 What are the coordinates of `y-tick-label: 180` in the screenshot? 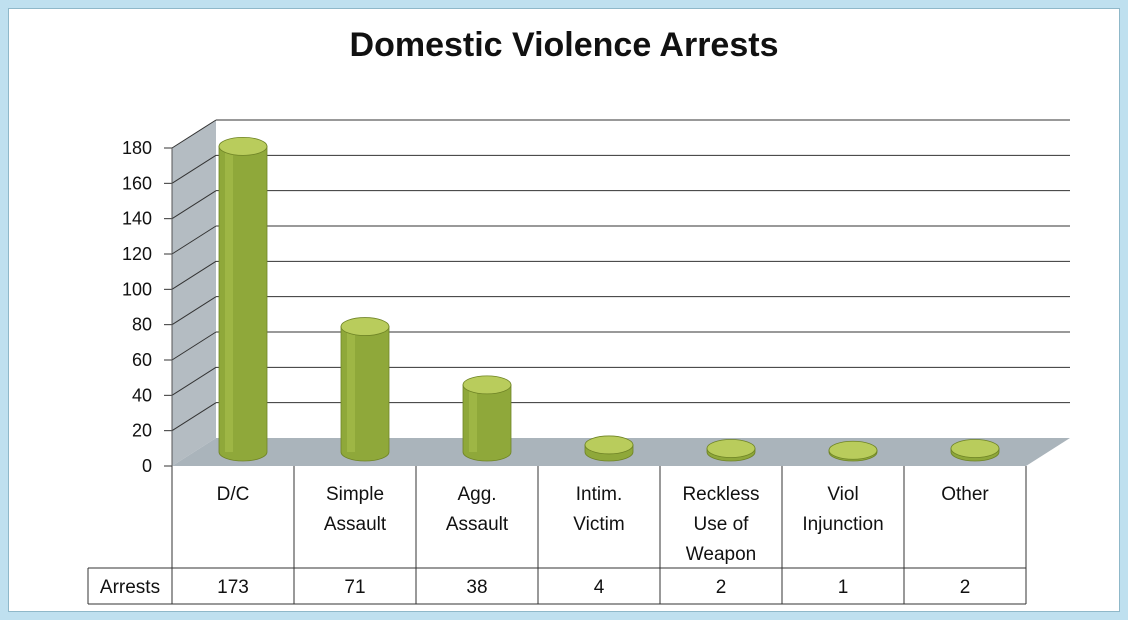 It's located at (137, 148).